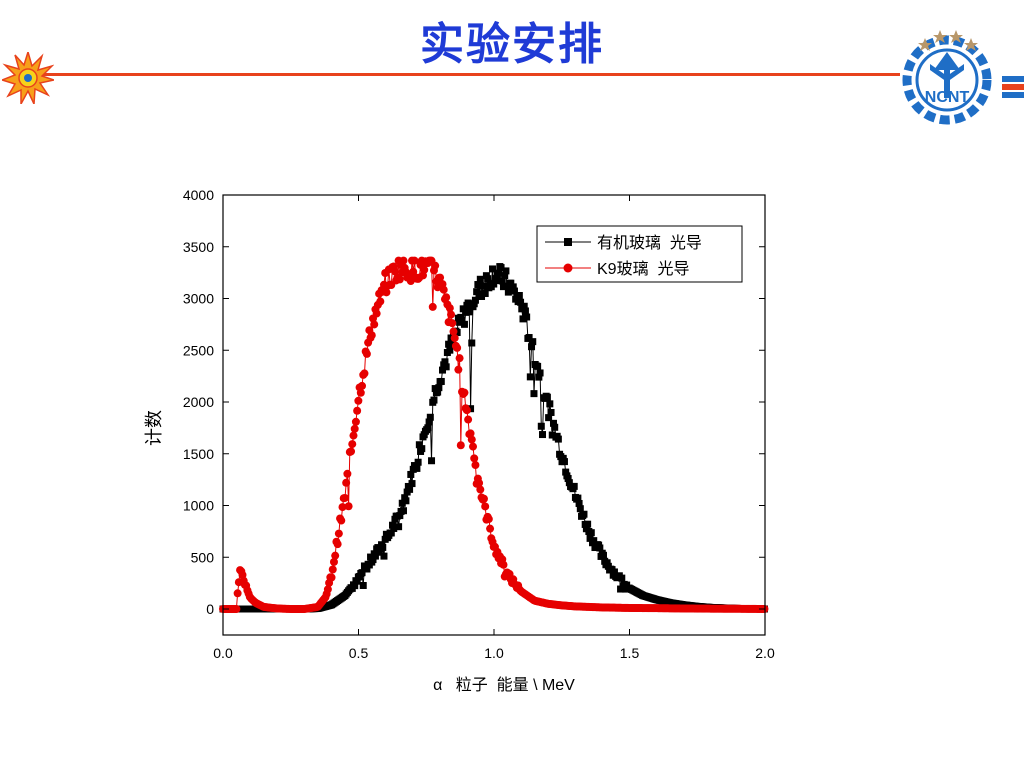 This screenshot has width=1024, height=768. Describe the element at coordinates (504, 685) in the screenshot. I see `x-axis-label: α 粒子 能量 \ MeV` at that location.